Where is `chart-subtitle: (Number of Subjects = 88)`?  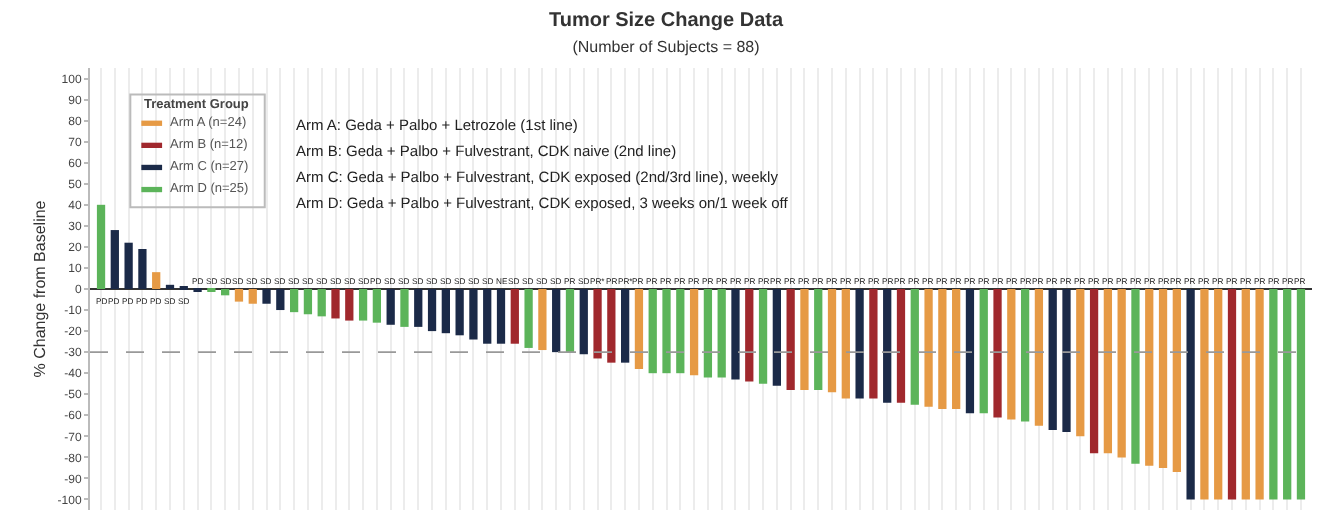
chart-subtitle: (Number of Subjects = 88) is located at coordinates (666, 47).